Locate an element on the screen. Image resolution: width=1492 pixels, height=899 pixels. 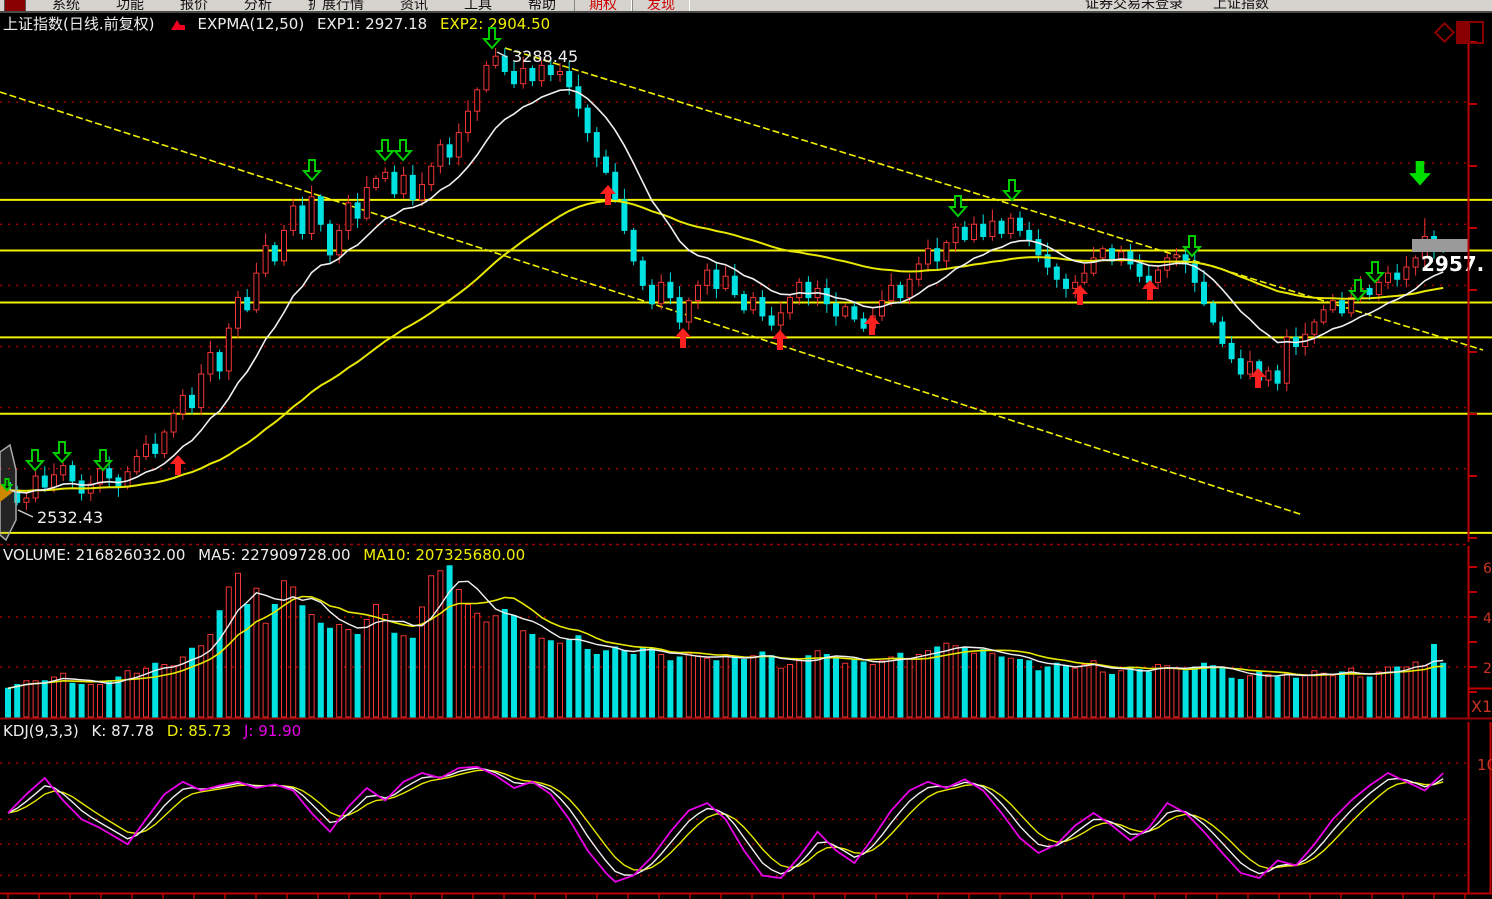
status-text-1: 上证指数 is located at coordinates (1241, 5).